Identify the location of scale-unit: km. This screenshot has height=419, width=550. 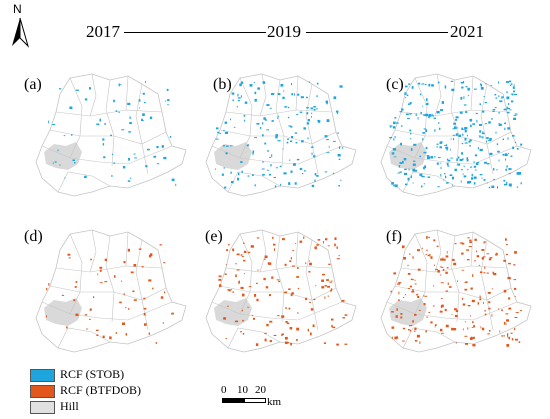
(274, 402).